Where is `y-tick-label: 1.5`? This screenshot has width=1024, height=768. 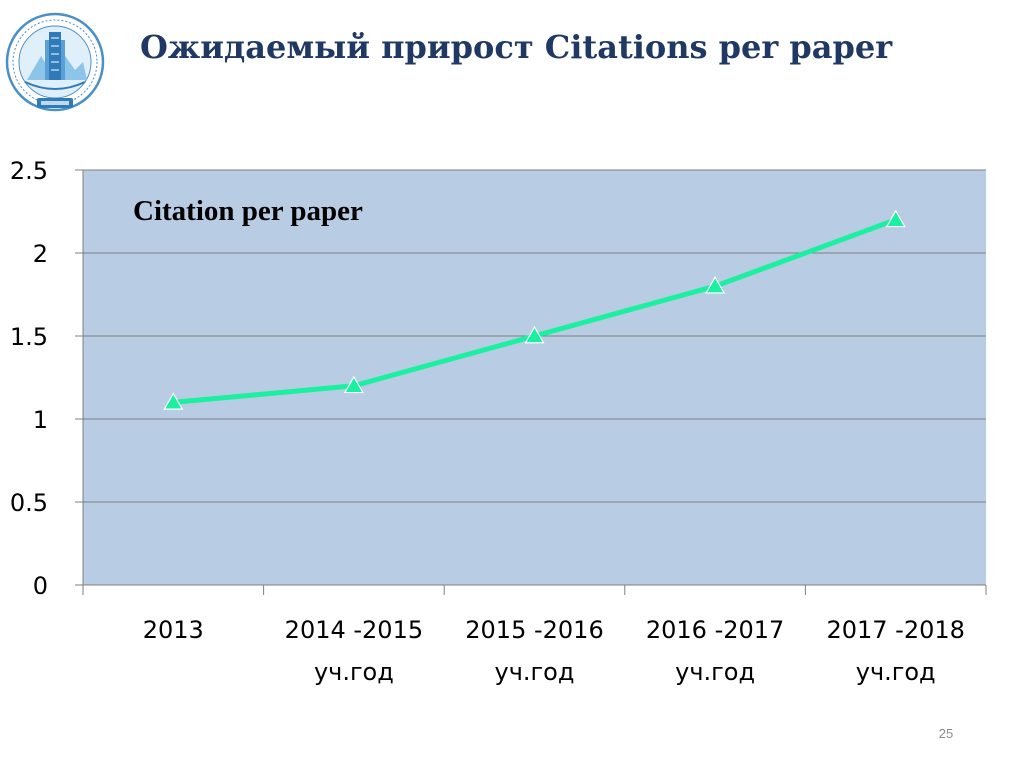 y-tick-label: 1.5 is located at coordinates (29, 337).